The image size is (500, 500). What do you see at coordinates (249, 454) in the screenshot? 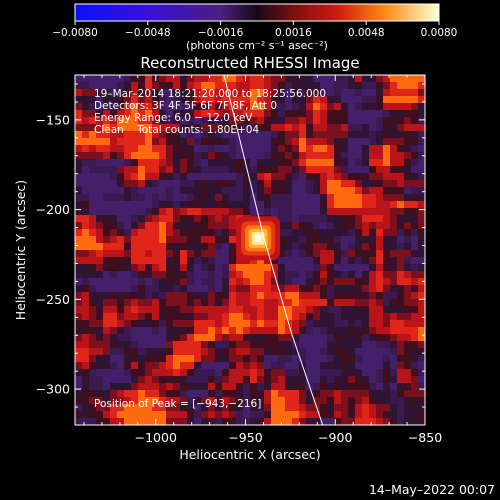
I see `x-axis-label: Heliocentric X (arcsec)` at bounding box center [249, 454].